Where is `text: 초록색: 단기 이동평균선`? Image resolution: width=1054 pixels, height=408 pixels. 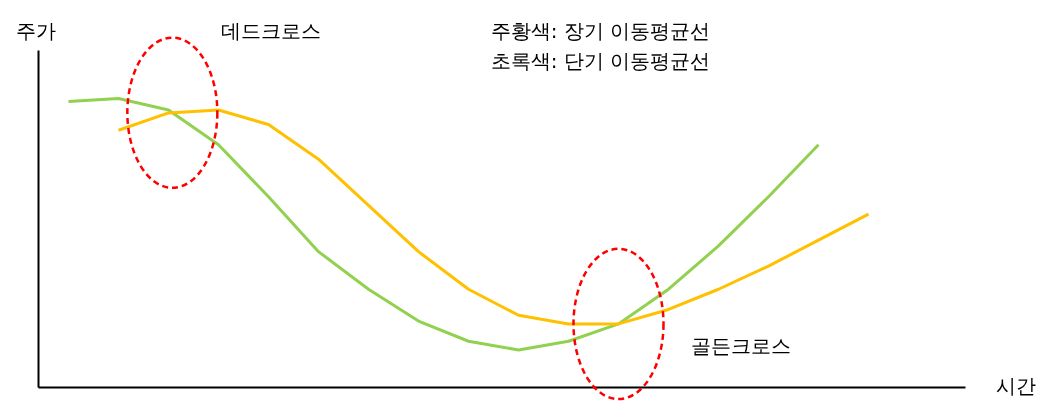
text: 초록색: 단기 이동평균선 is located at coordinates (600, 60).